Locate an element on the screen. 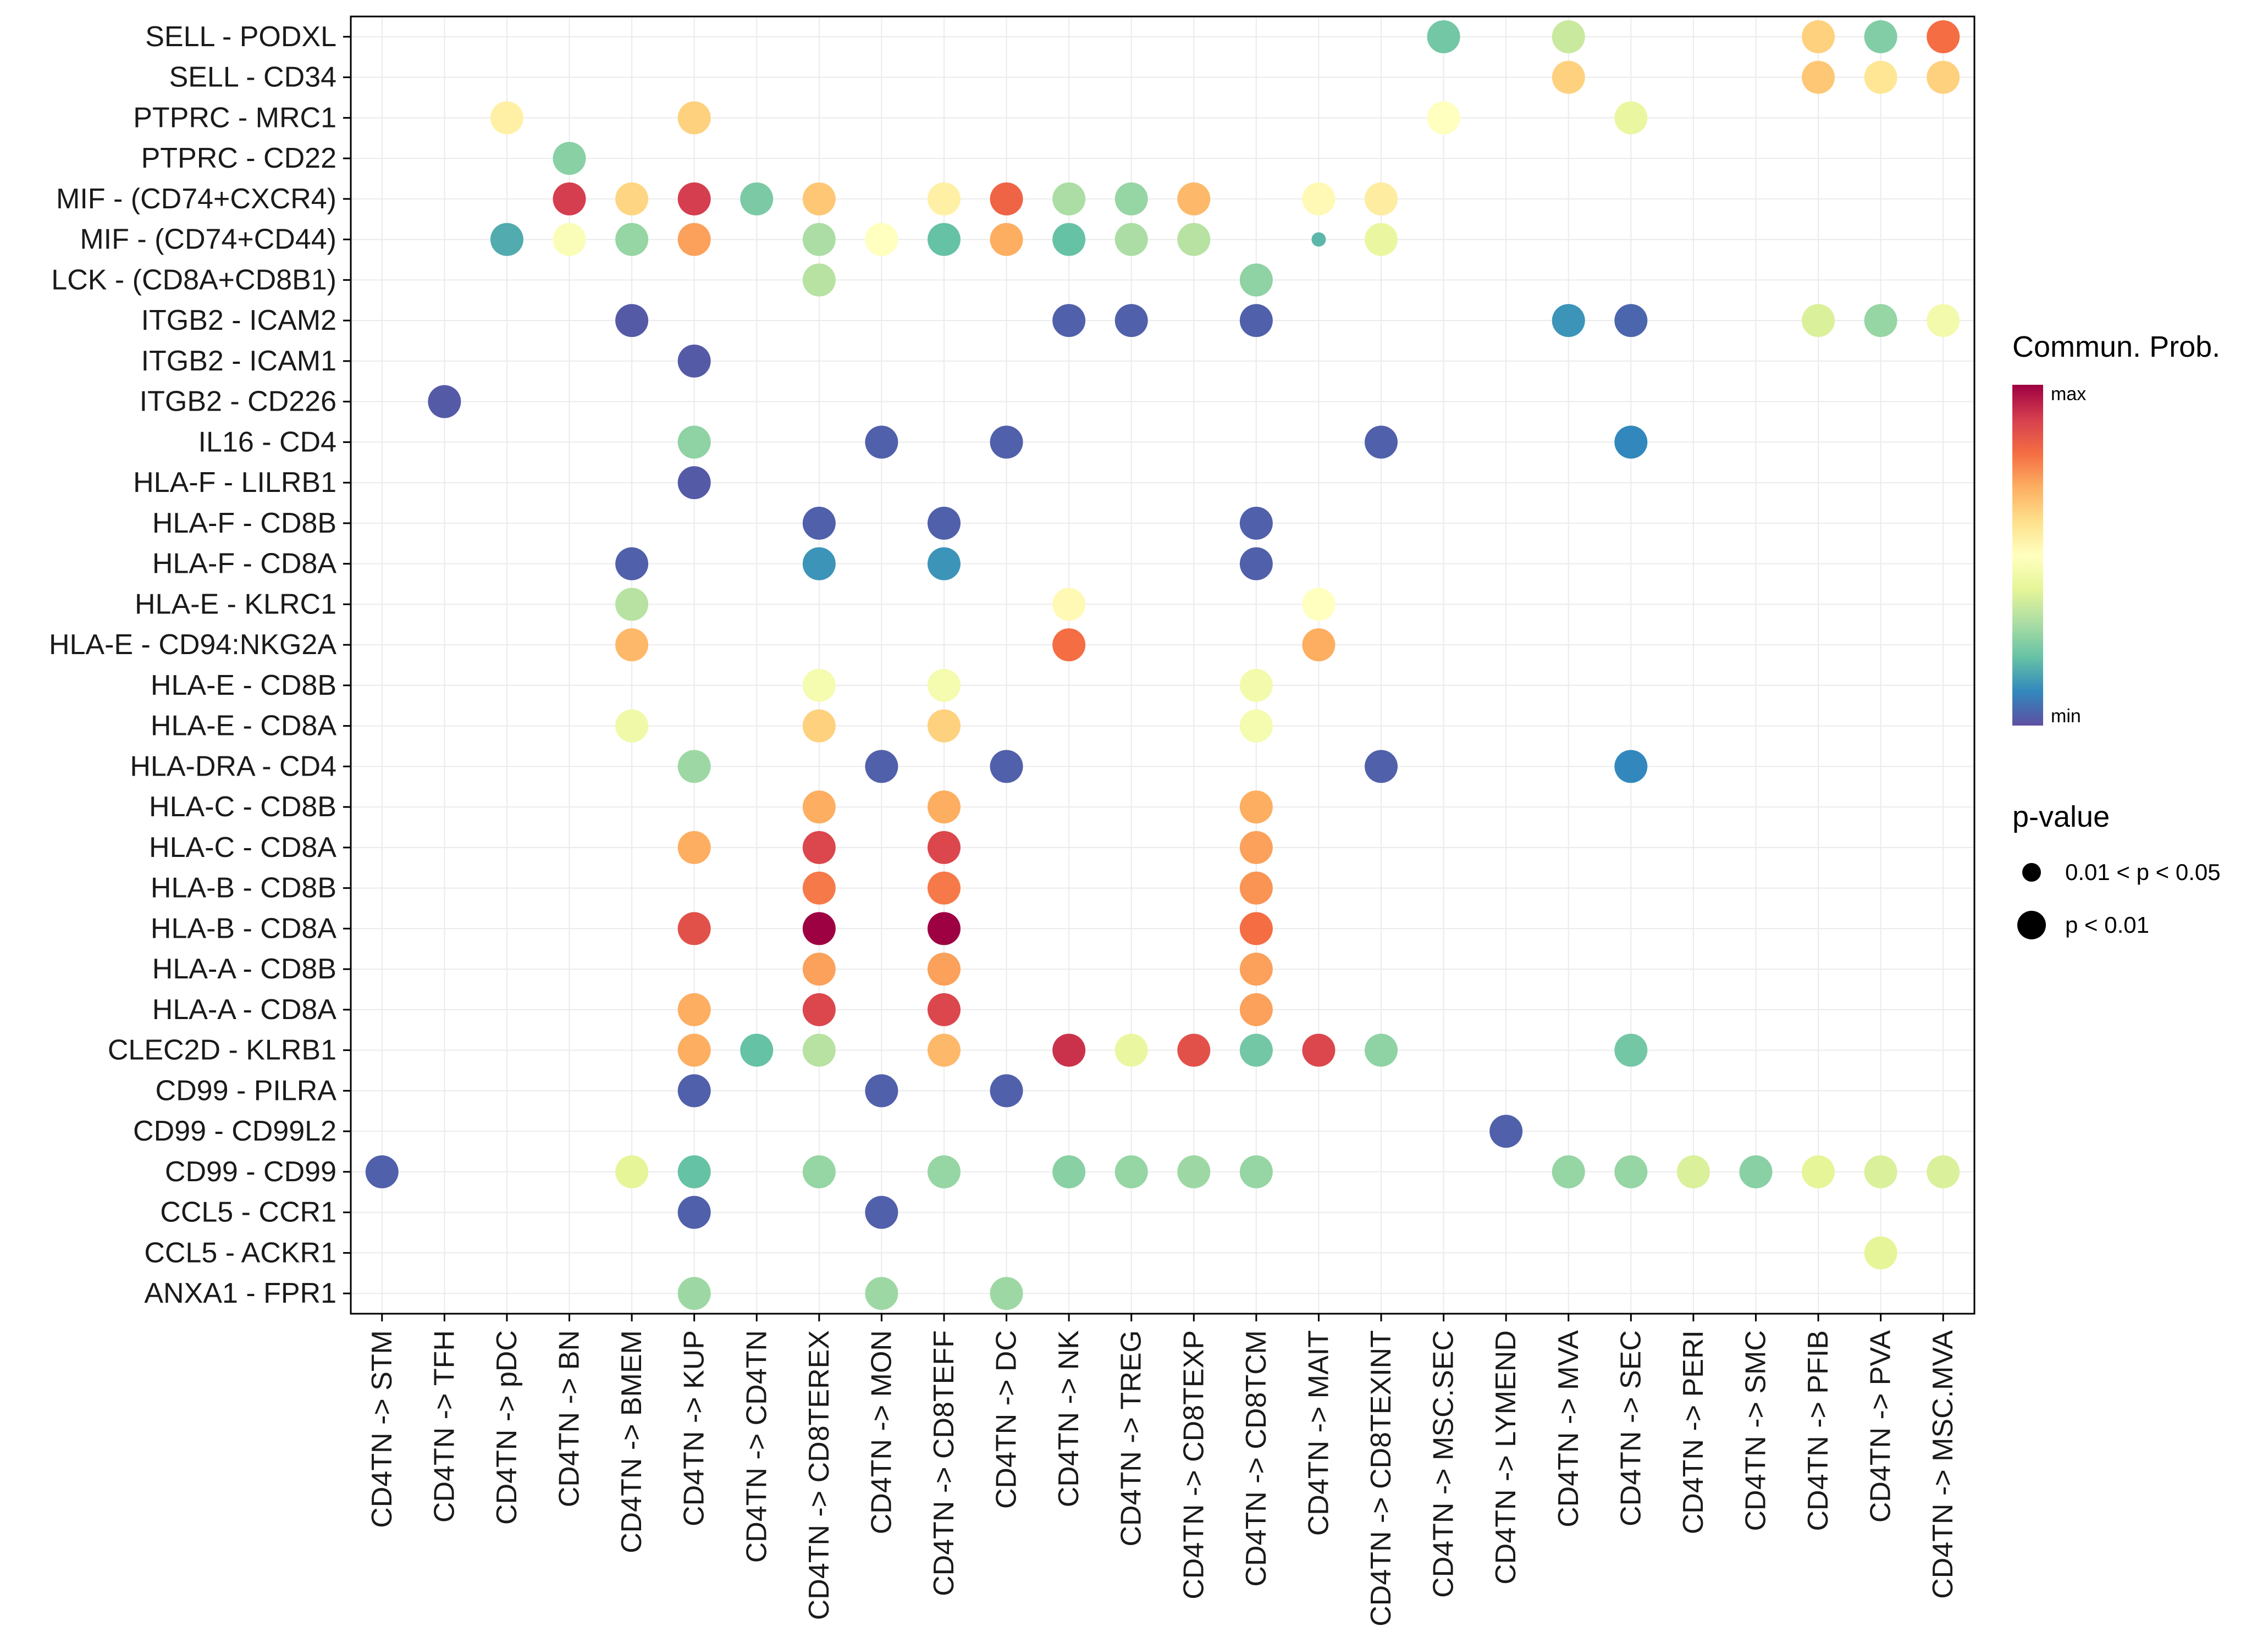  y-tick-label: CD99 - CD99L2 is located at coordinates (235, 1131).